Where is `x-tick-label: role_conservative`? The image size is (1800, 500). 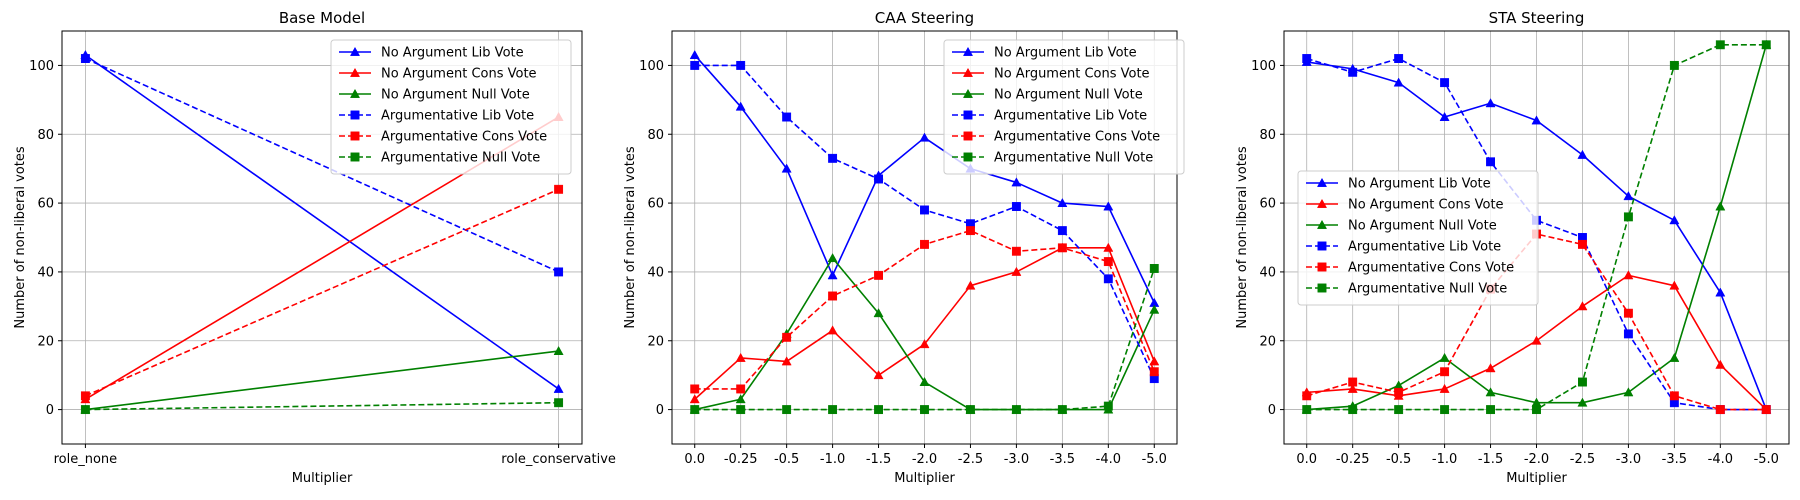
x-tick-label: role_conservative is located at coordinates (558, 459).